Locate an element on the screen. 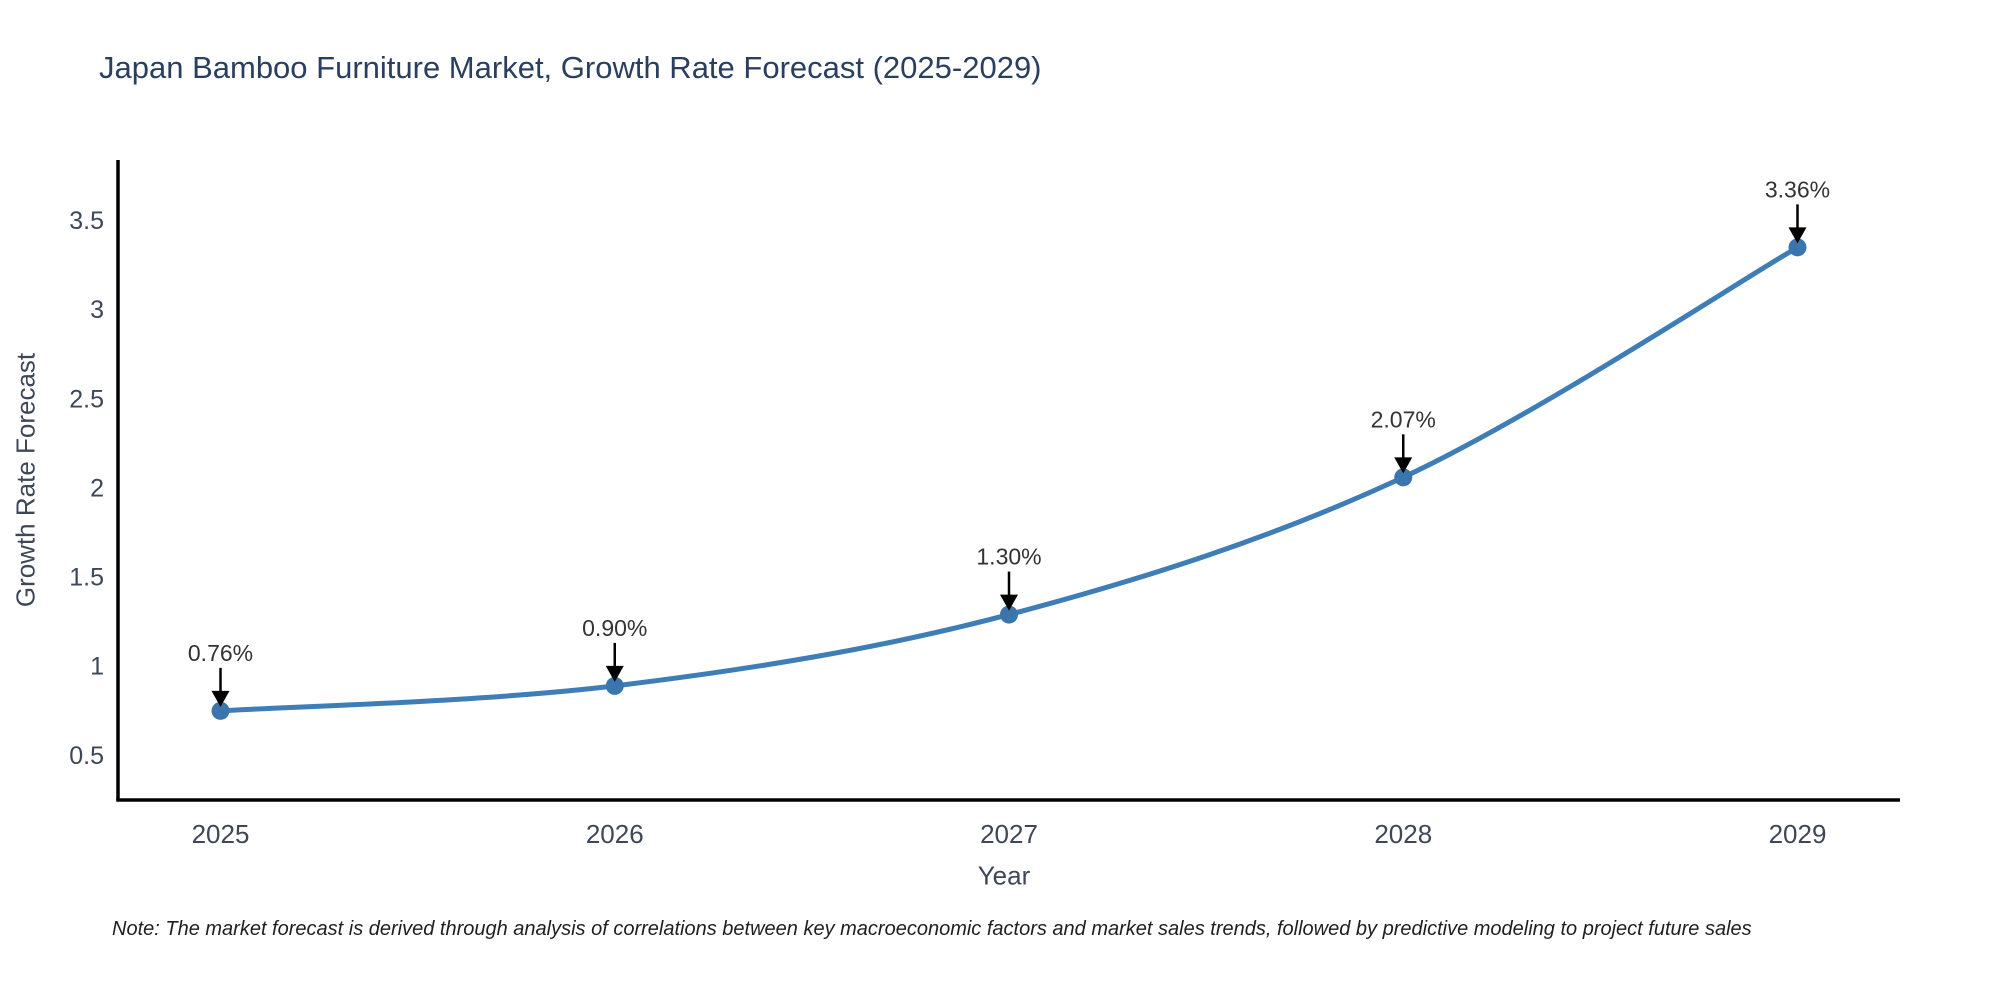 The image size is (2000, 1000). data-point-label: 1.30% is located at coordinates (1008, 557).